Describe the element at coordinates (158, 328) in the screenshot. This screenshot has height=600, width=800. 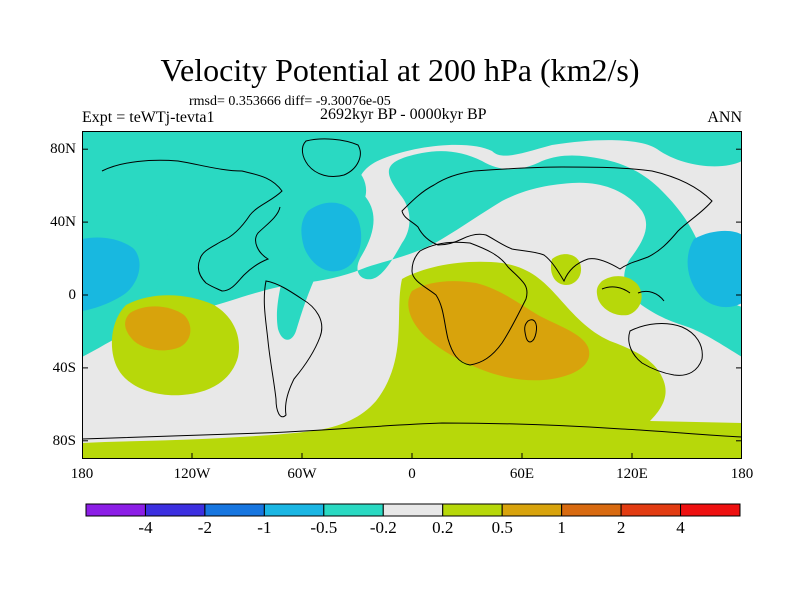
I see `positive-core-southpacific` at that location.